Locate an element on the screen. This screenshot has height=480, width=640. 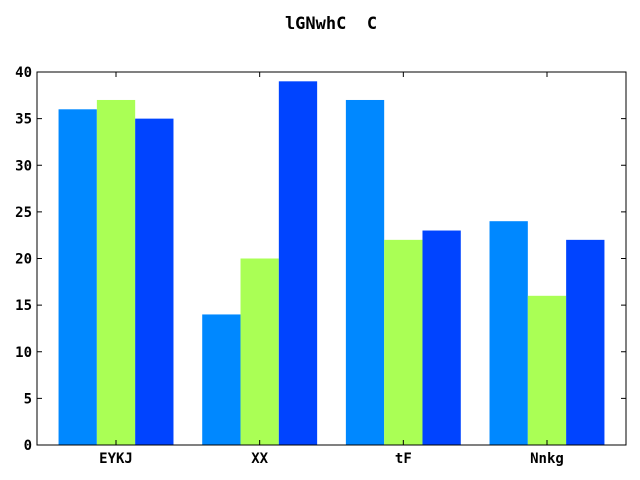
x-tick-label-xx: XX is located at coordinates (259, 459).